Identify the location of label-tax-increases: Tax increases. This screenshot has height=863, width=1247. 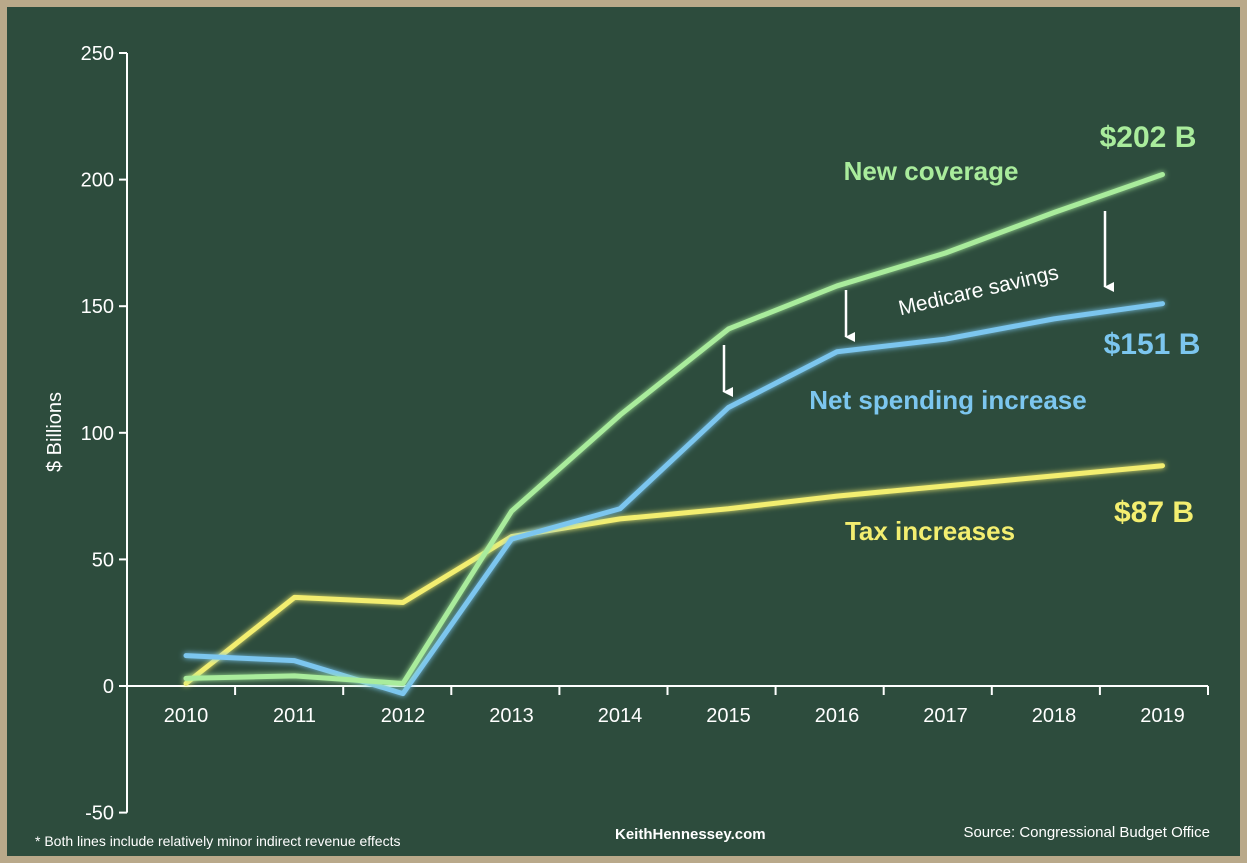
(930, 531).